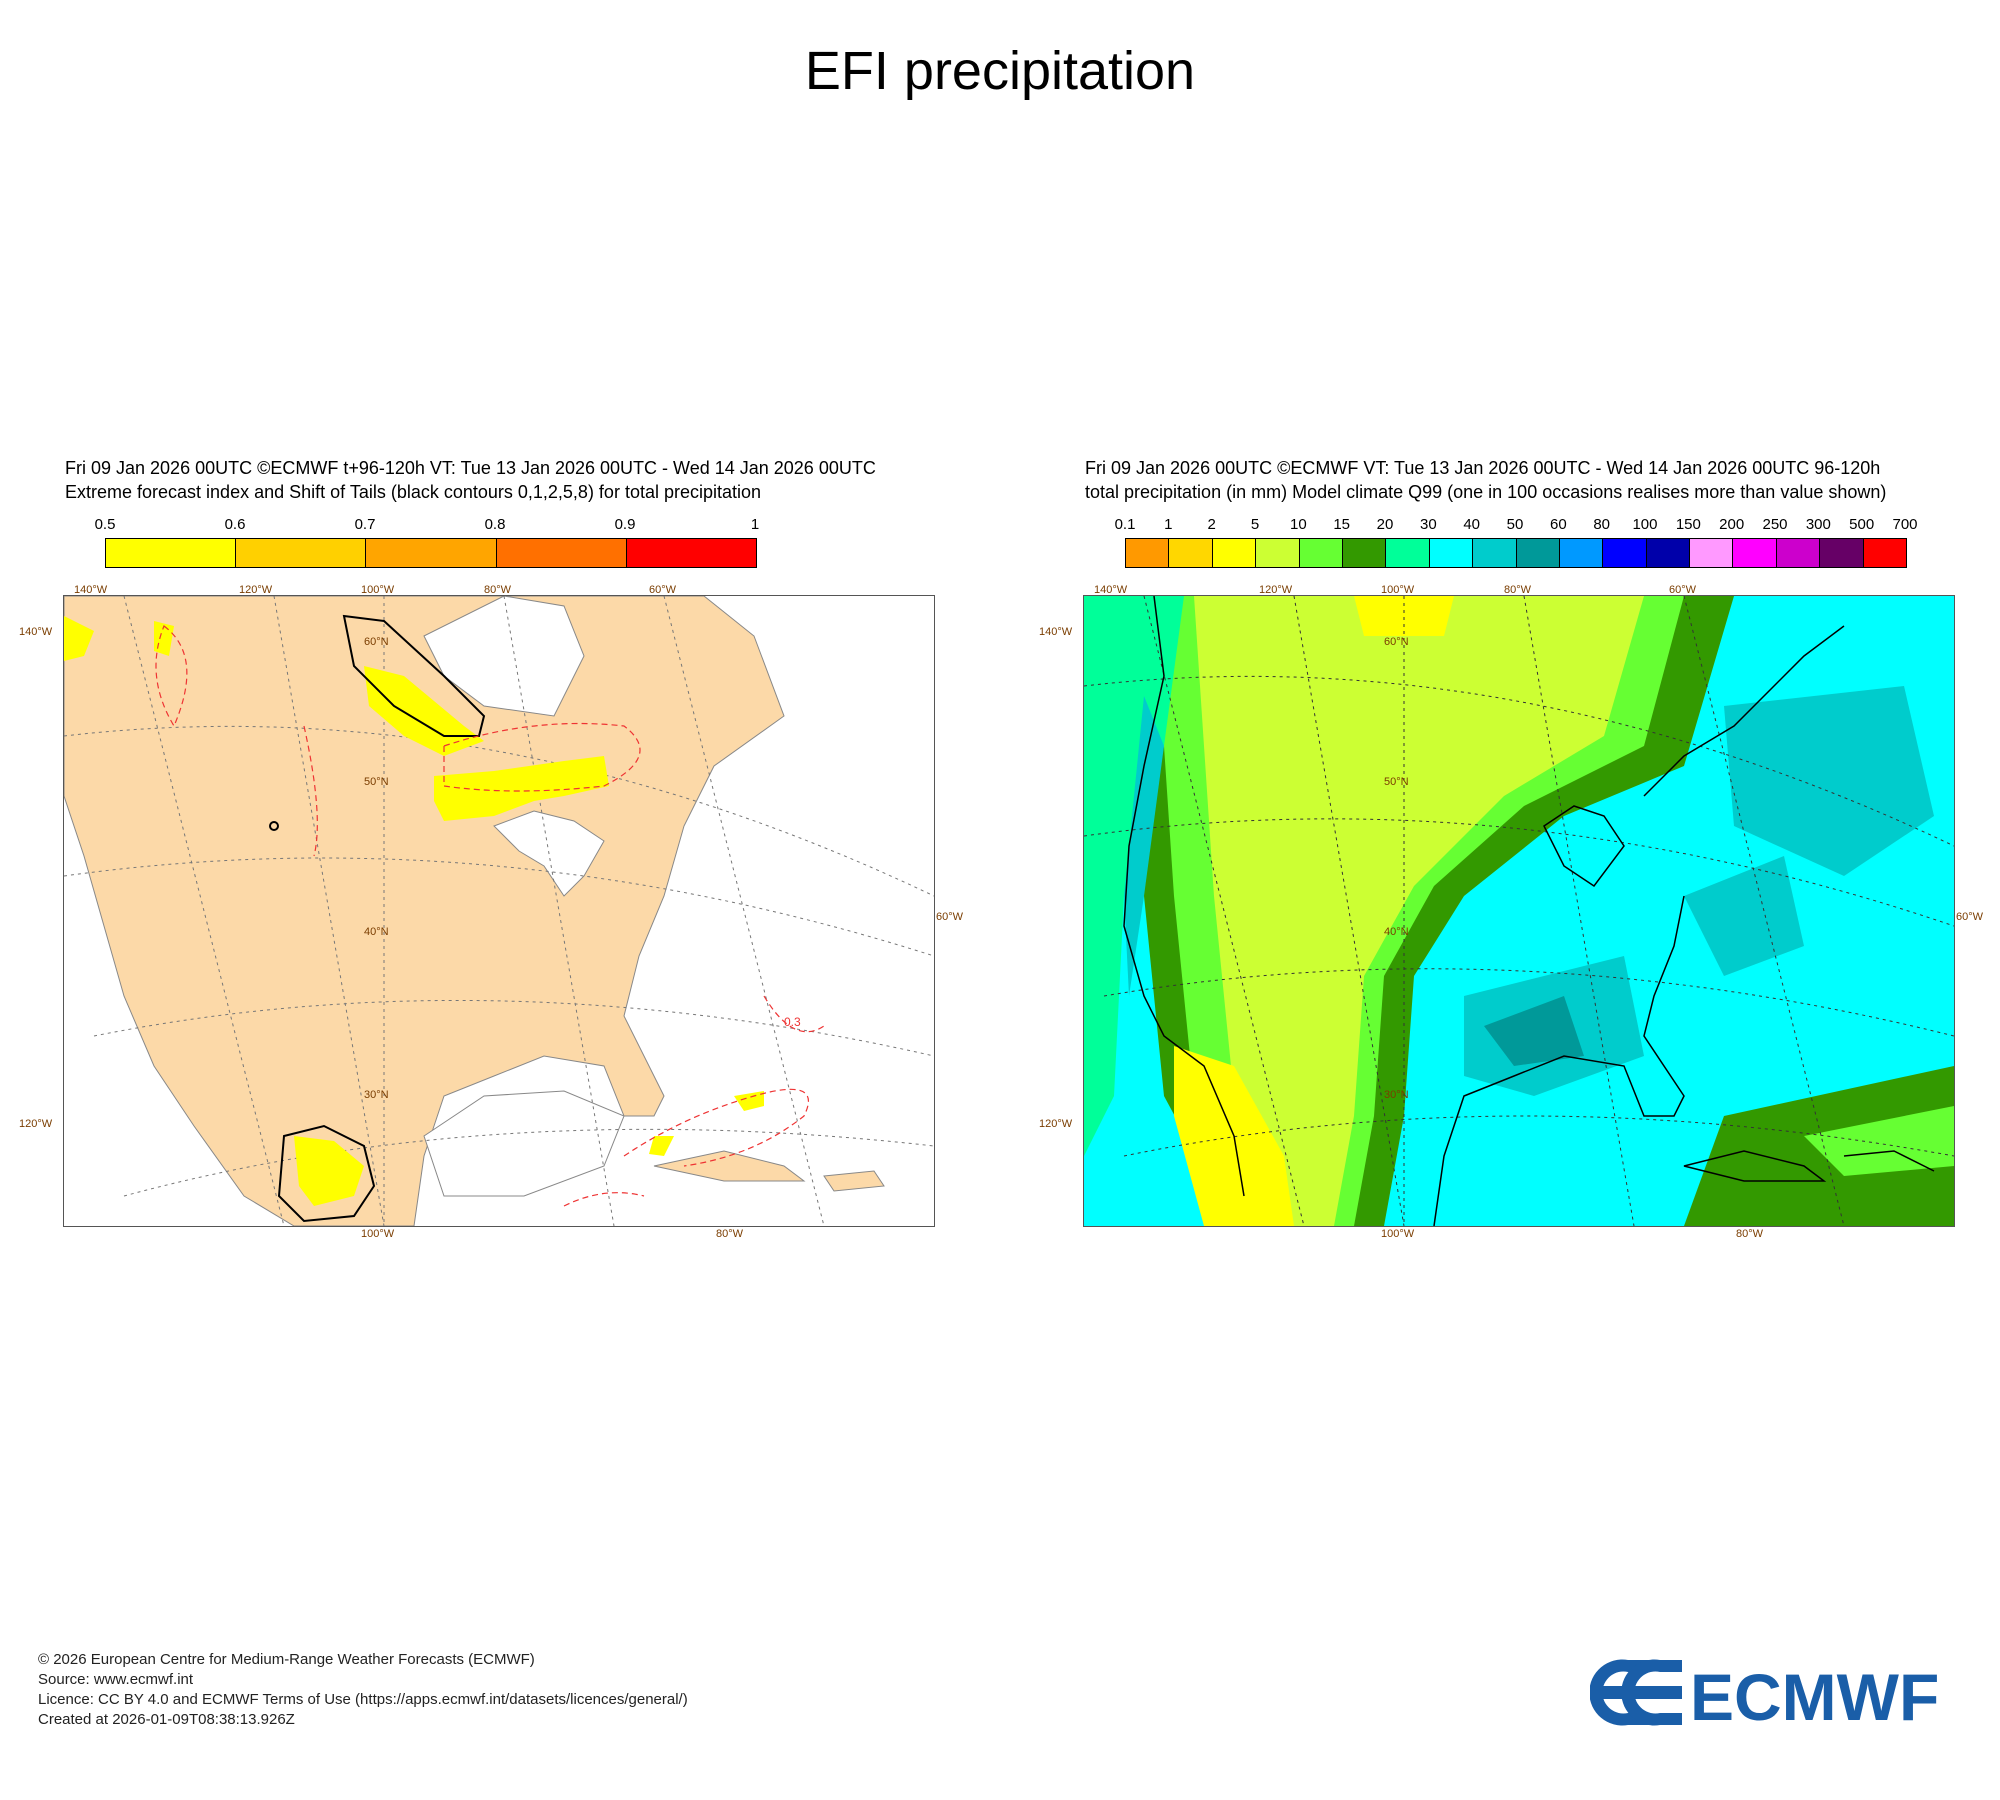 This screenshot has height=1800, width=2000. Describe the element at coordinates (495, 524) in the screenshot. I see `efi-tick: 0.8` at that location.